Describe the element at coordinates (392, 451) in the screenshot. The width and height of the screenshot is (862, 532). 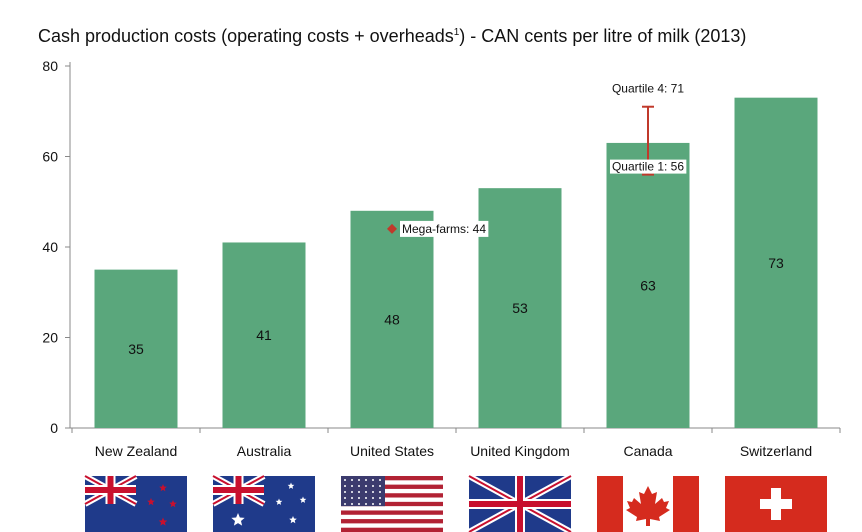
I see `x-category-label: United States` at that location.